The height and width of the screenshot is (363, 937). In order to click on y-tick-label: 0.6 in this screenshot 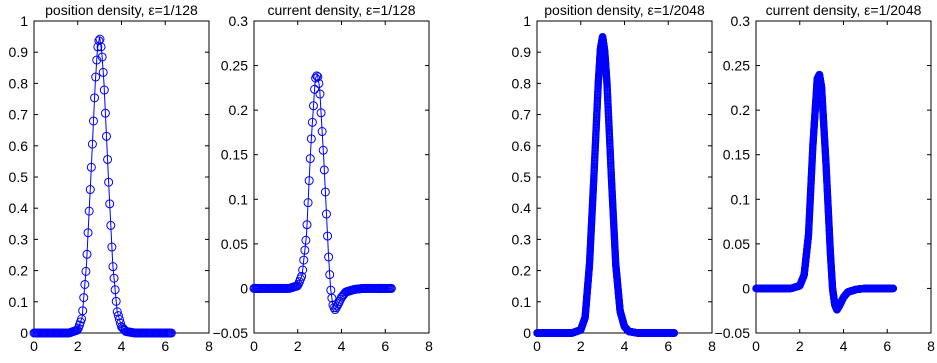, I will do `click(522, 146)`.